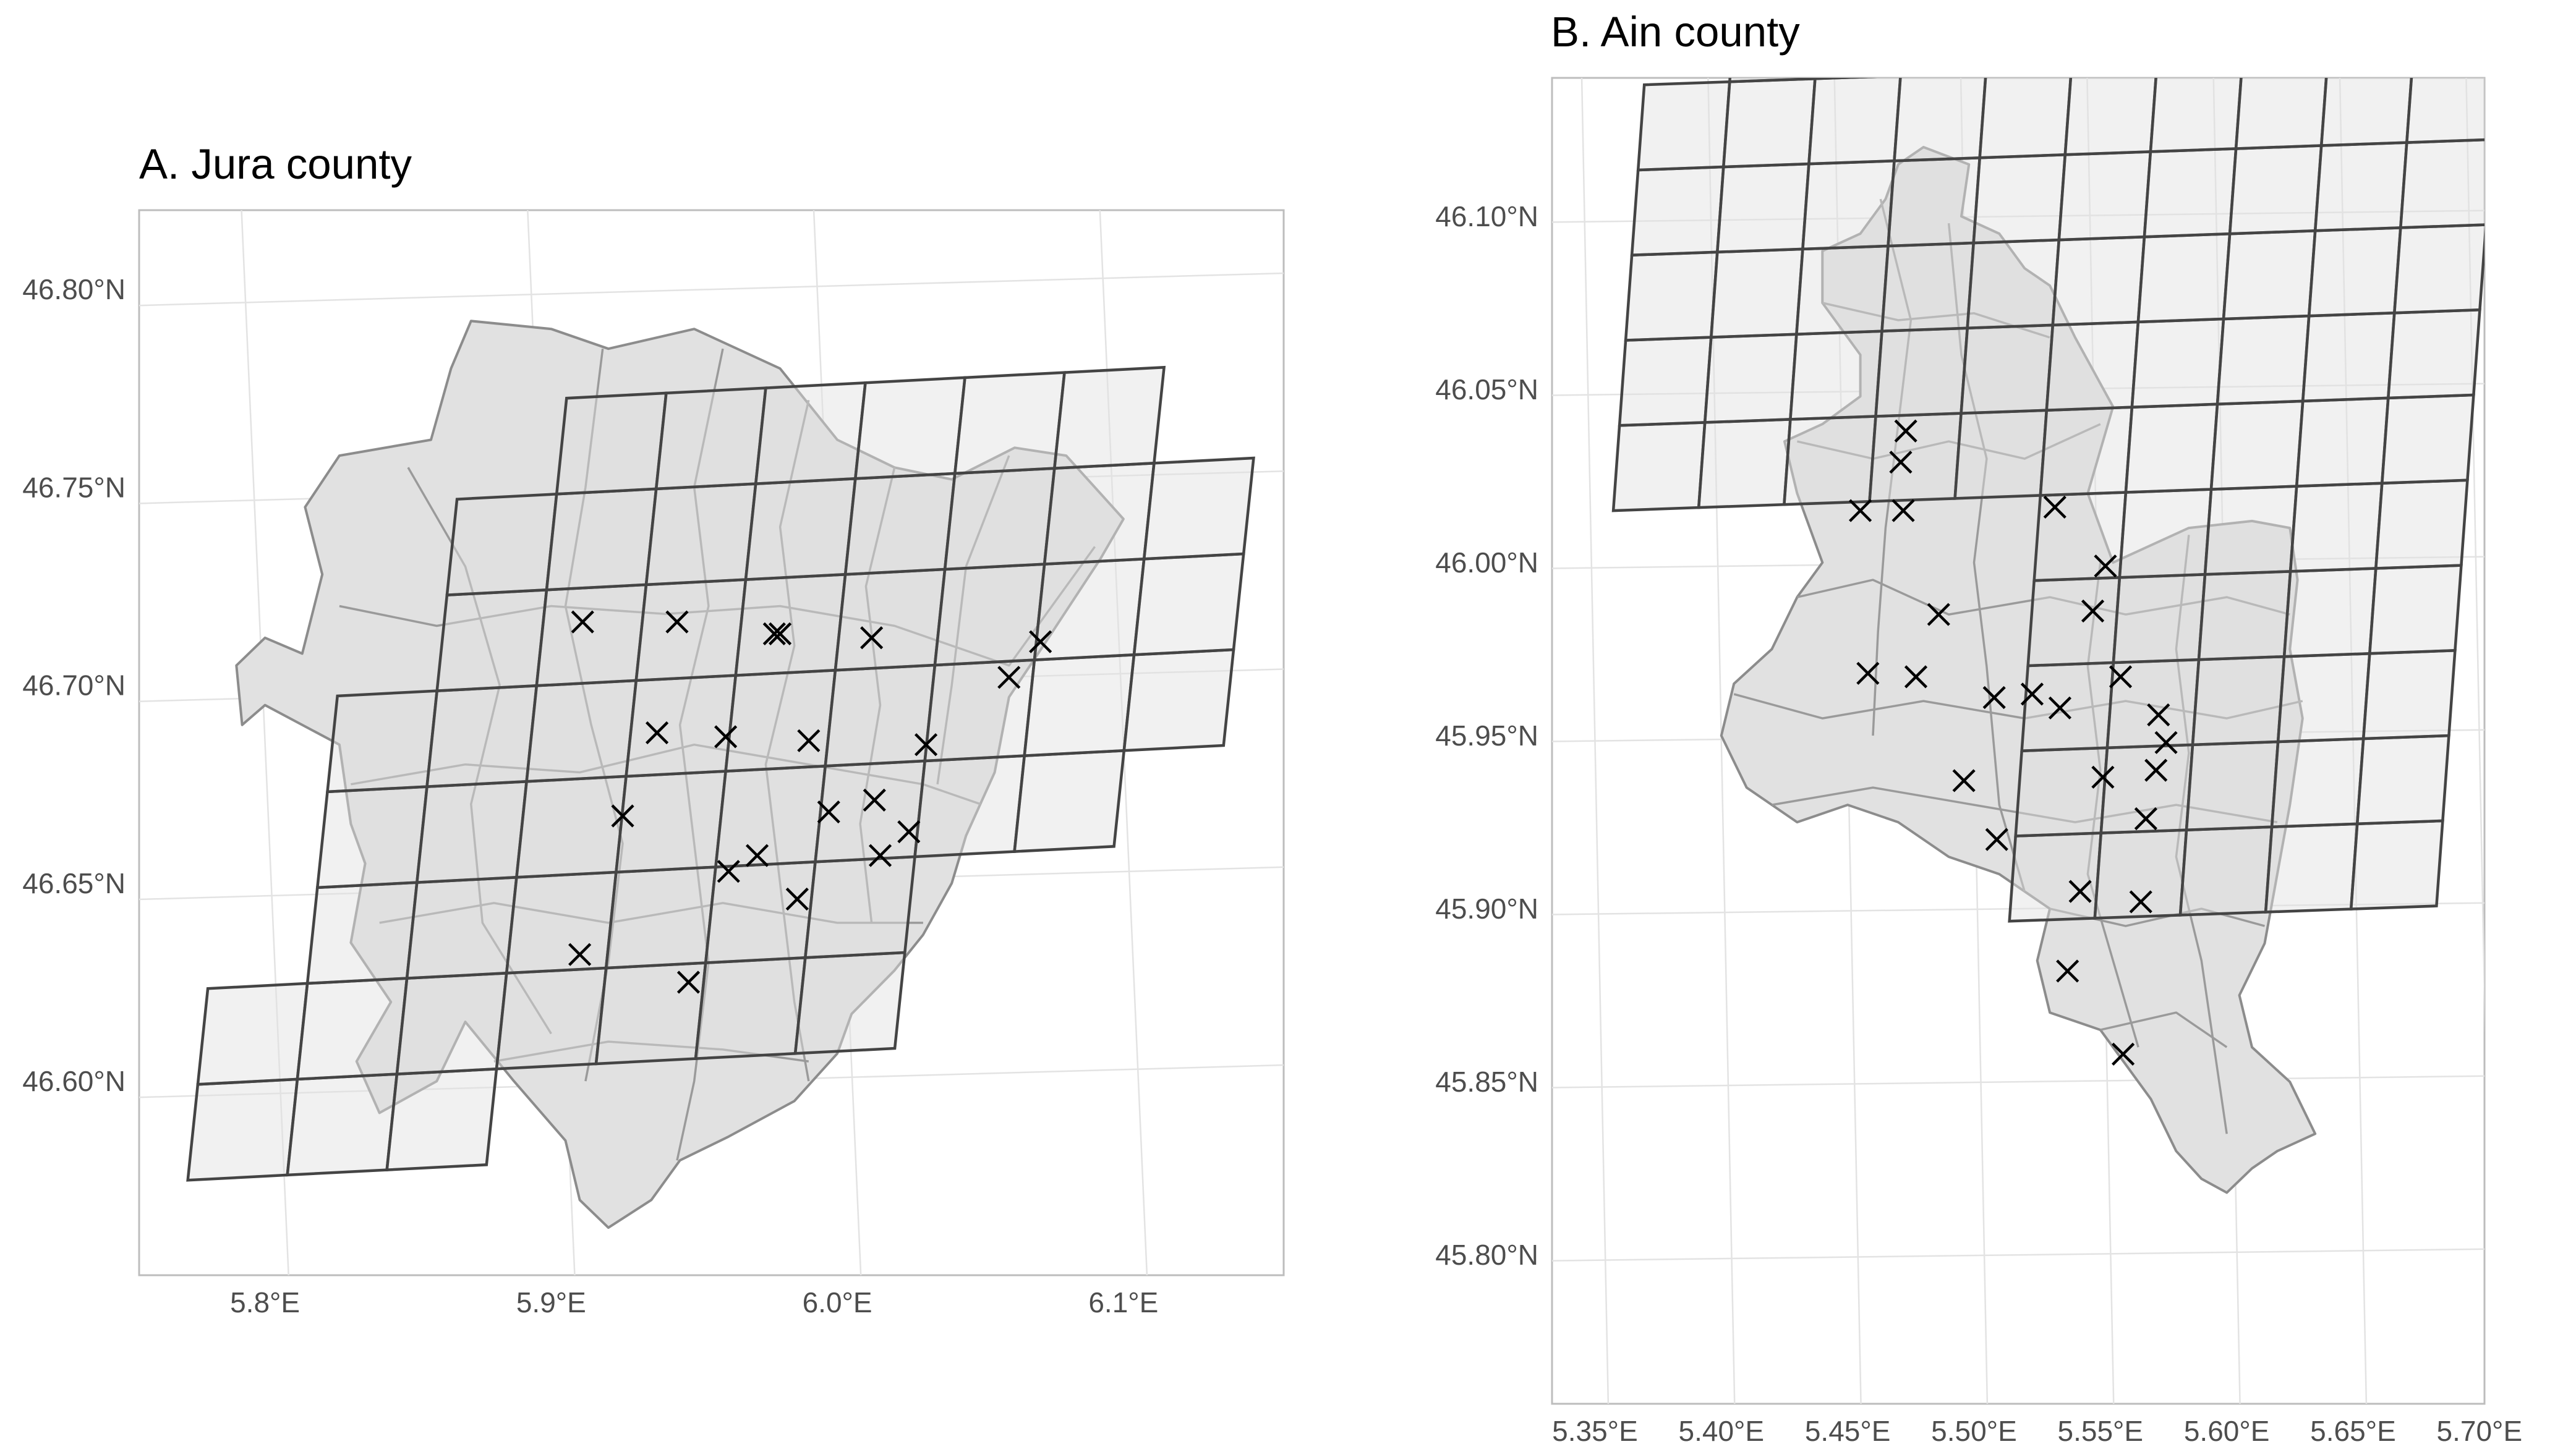 This screenshot has height=1452, width=2576. What do you see at coordinates (1486, 1255) in the screenshot?
I see `y-tick-label: 45.80°N` at bounding box center [1486, 1255].